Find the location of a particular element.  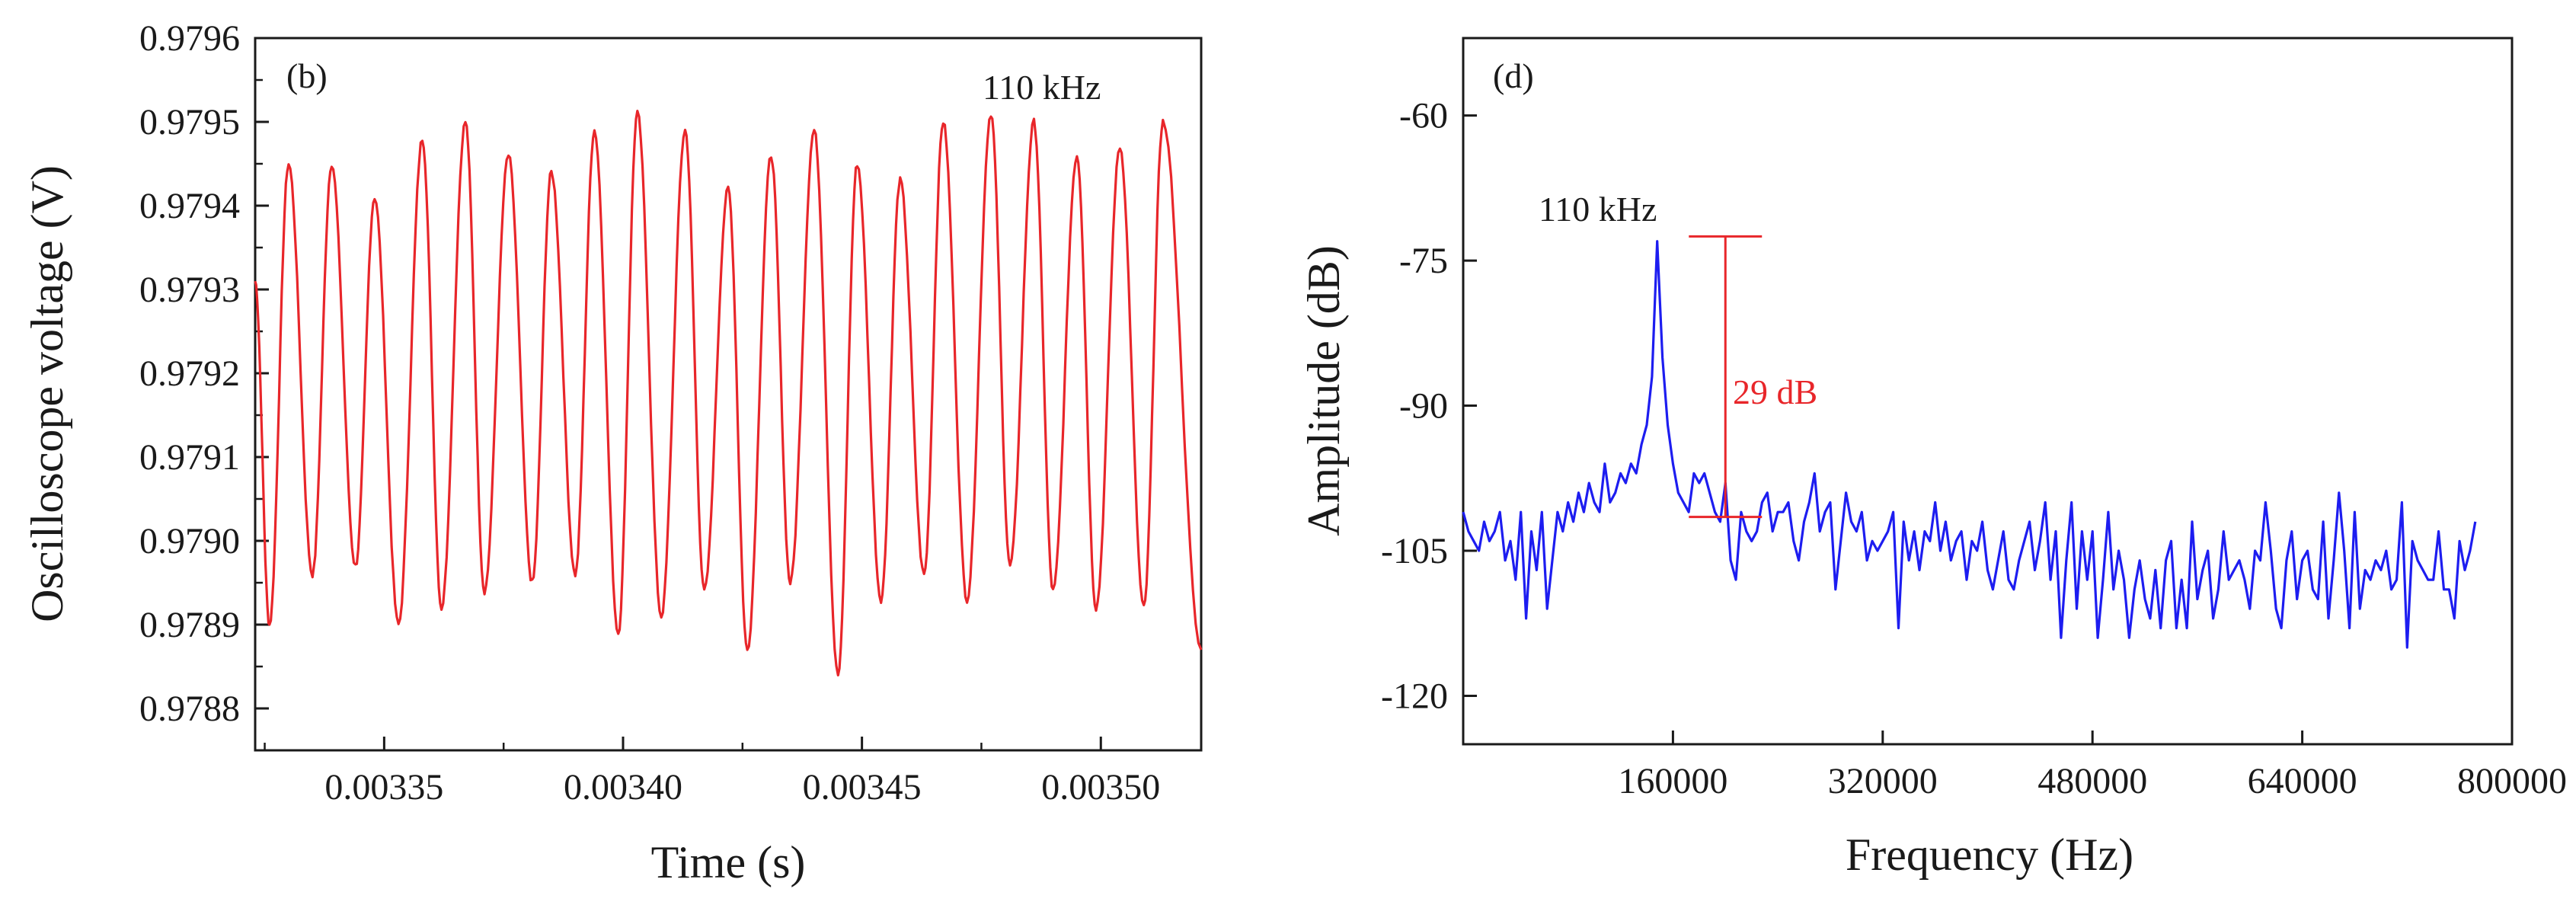

x-tick-label: 160000 is located at coordinates (1673, 781).